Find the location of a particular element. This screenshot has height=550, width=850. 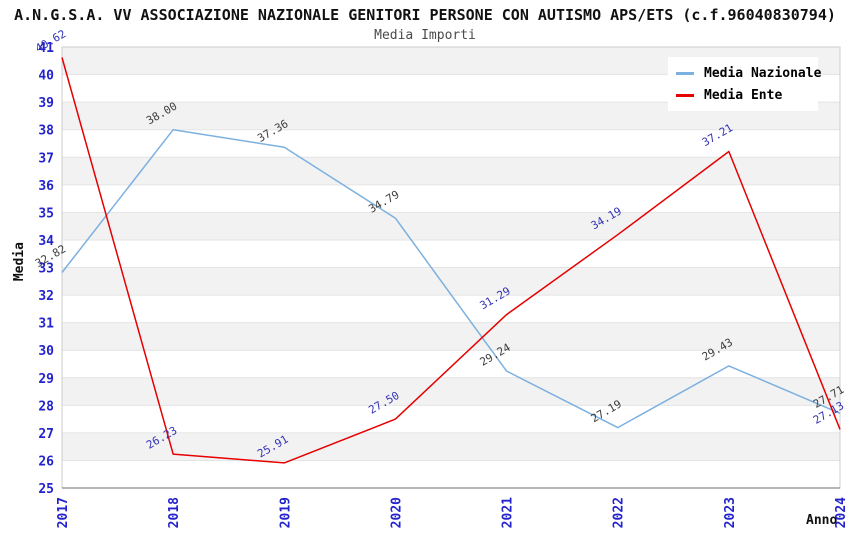

x-axis-title: Anno is located at coordinates (822, 520).